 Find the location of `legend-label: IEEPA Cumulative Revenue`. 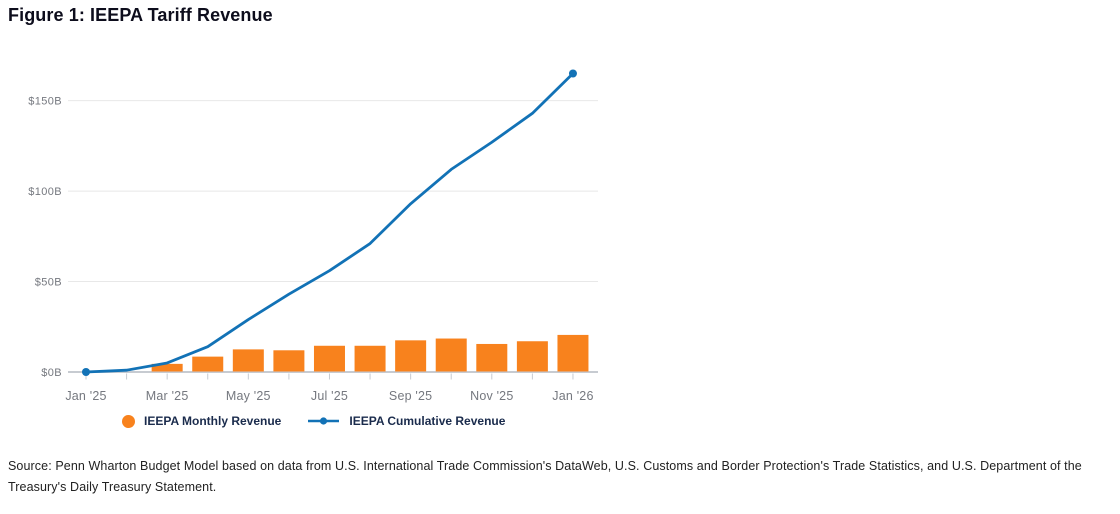

legend-label: IEEPA Cumulative Revenue is located at coordinates (427, 421).